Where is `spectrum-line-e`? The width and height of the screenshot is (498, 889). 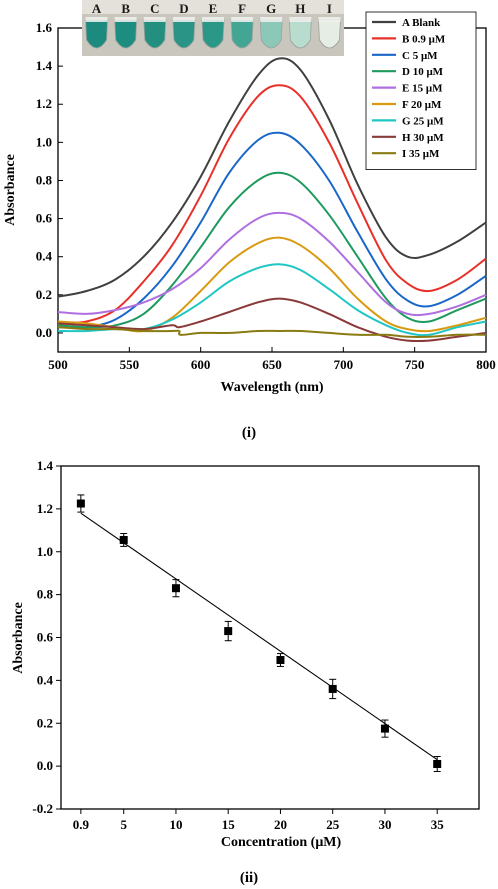
spectrum-line-e is located at coordinates (272, 264).